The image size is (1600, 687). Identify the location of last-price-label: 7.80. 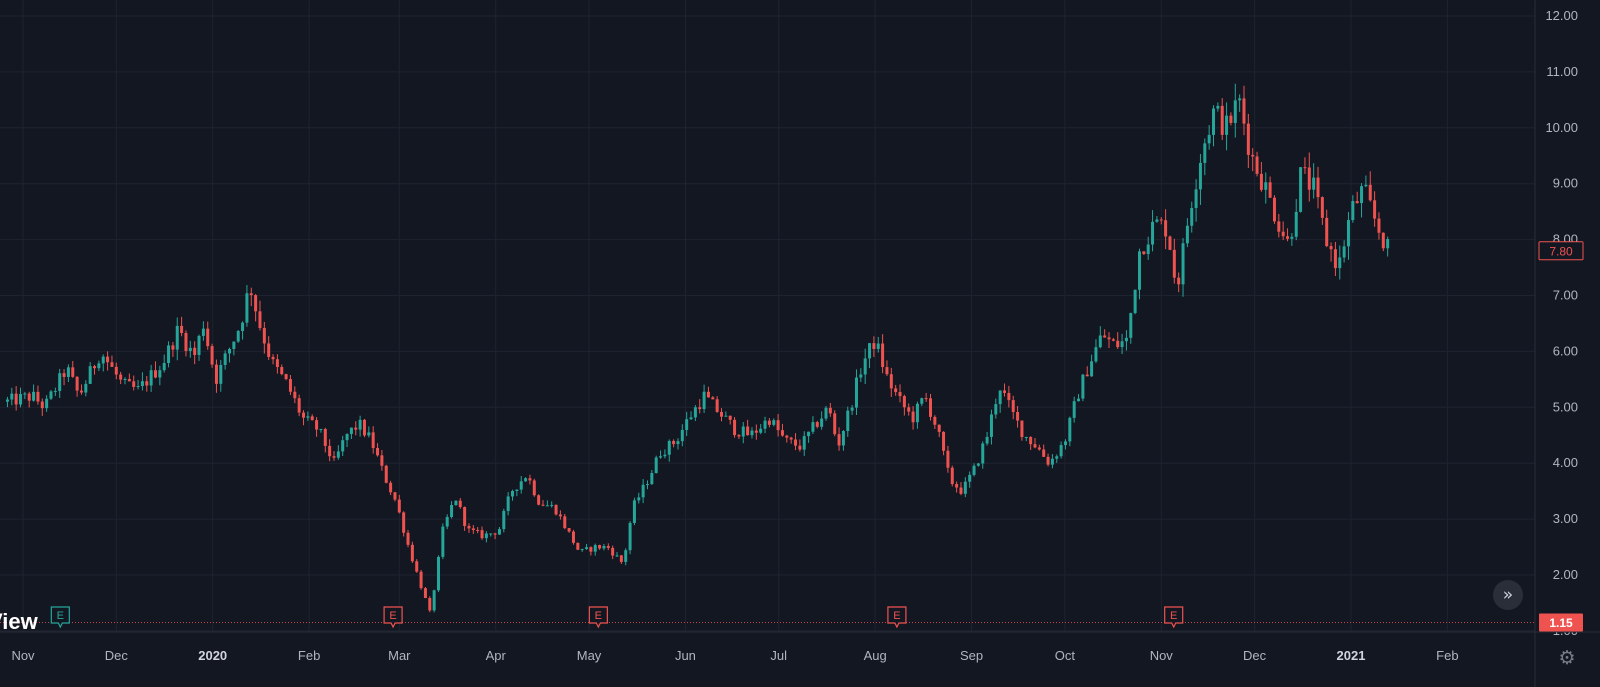
(1561, 251).